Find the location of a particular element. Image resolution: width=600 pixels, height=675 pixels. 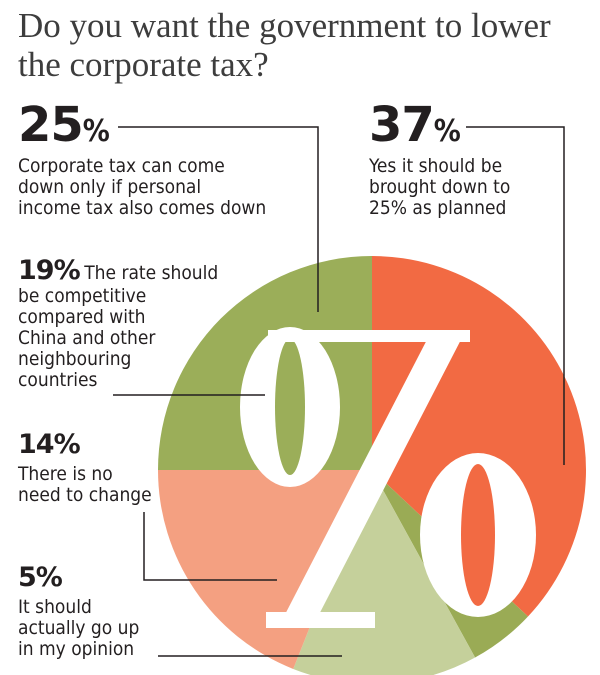

label-25-line-3: income tax also comes down is located at coordinates (142, 208).